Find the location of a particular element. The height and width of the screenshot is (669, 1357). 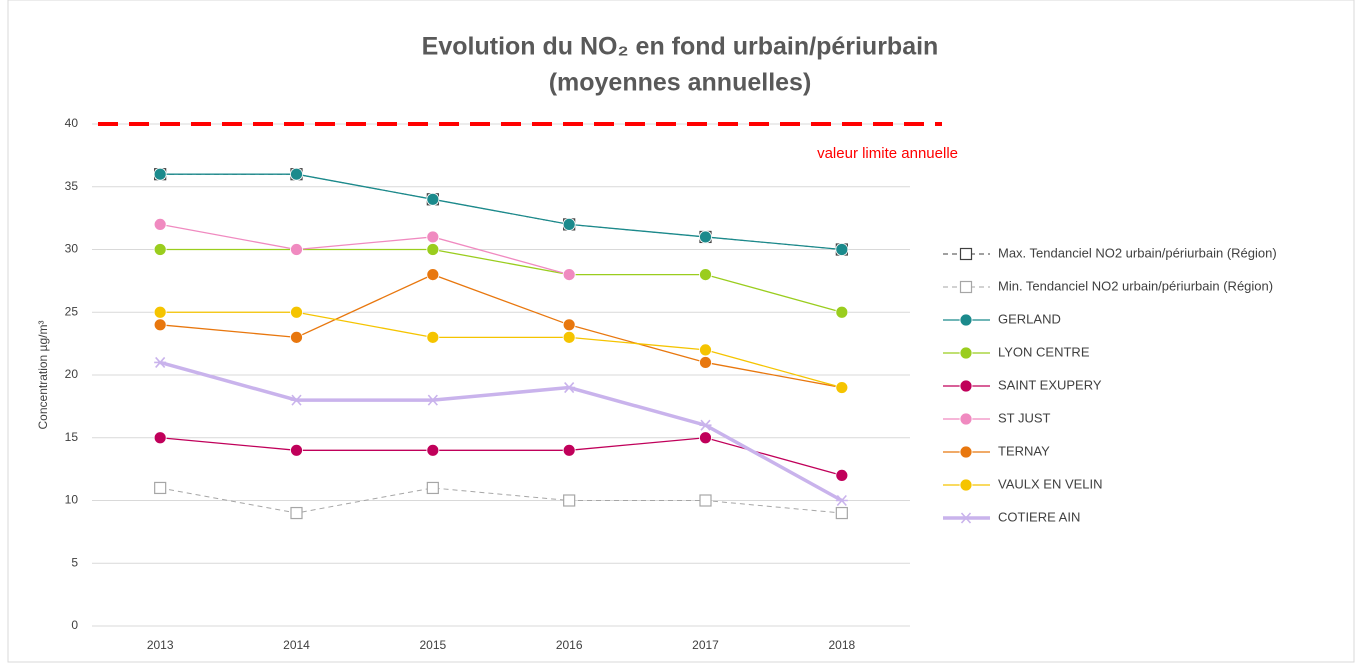

y-tick-label: 30 is located at coordinates (72, 249).